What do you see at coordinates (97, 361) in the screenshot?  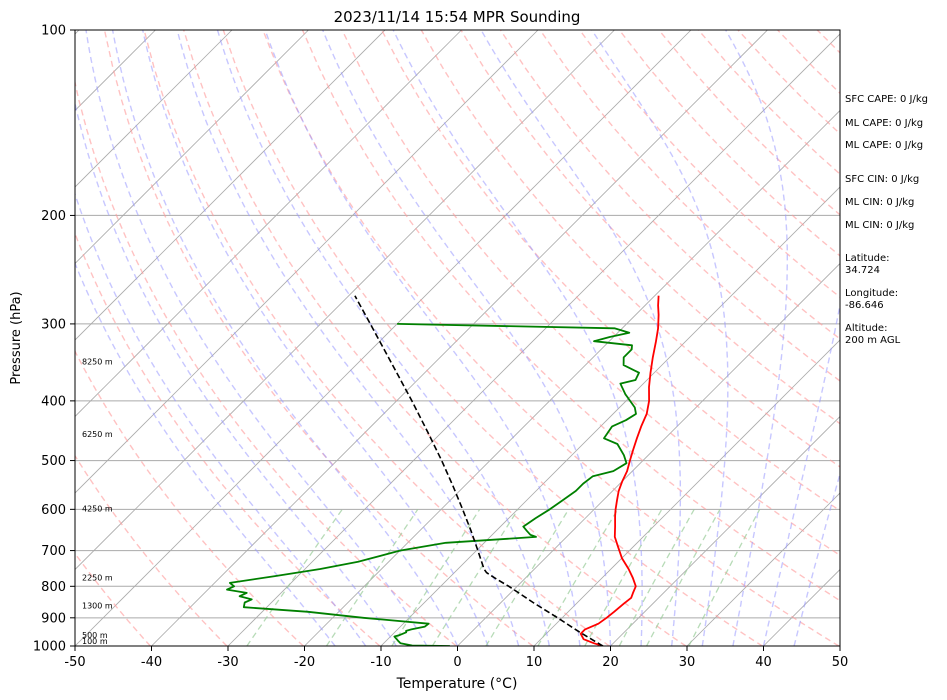 I see `height-label: 8250 m` at bounding box center [97, 361].